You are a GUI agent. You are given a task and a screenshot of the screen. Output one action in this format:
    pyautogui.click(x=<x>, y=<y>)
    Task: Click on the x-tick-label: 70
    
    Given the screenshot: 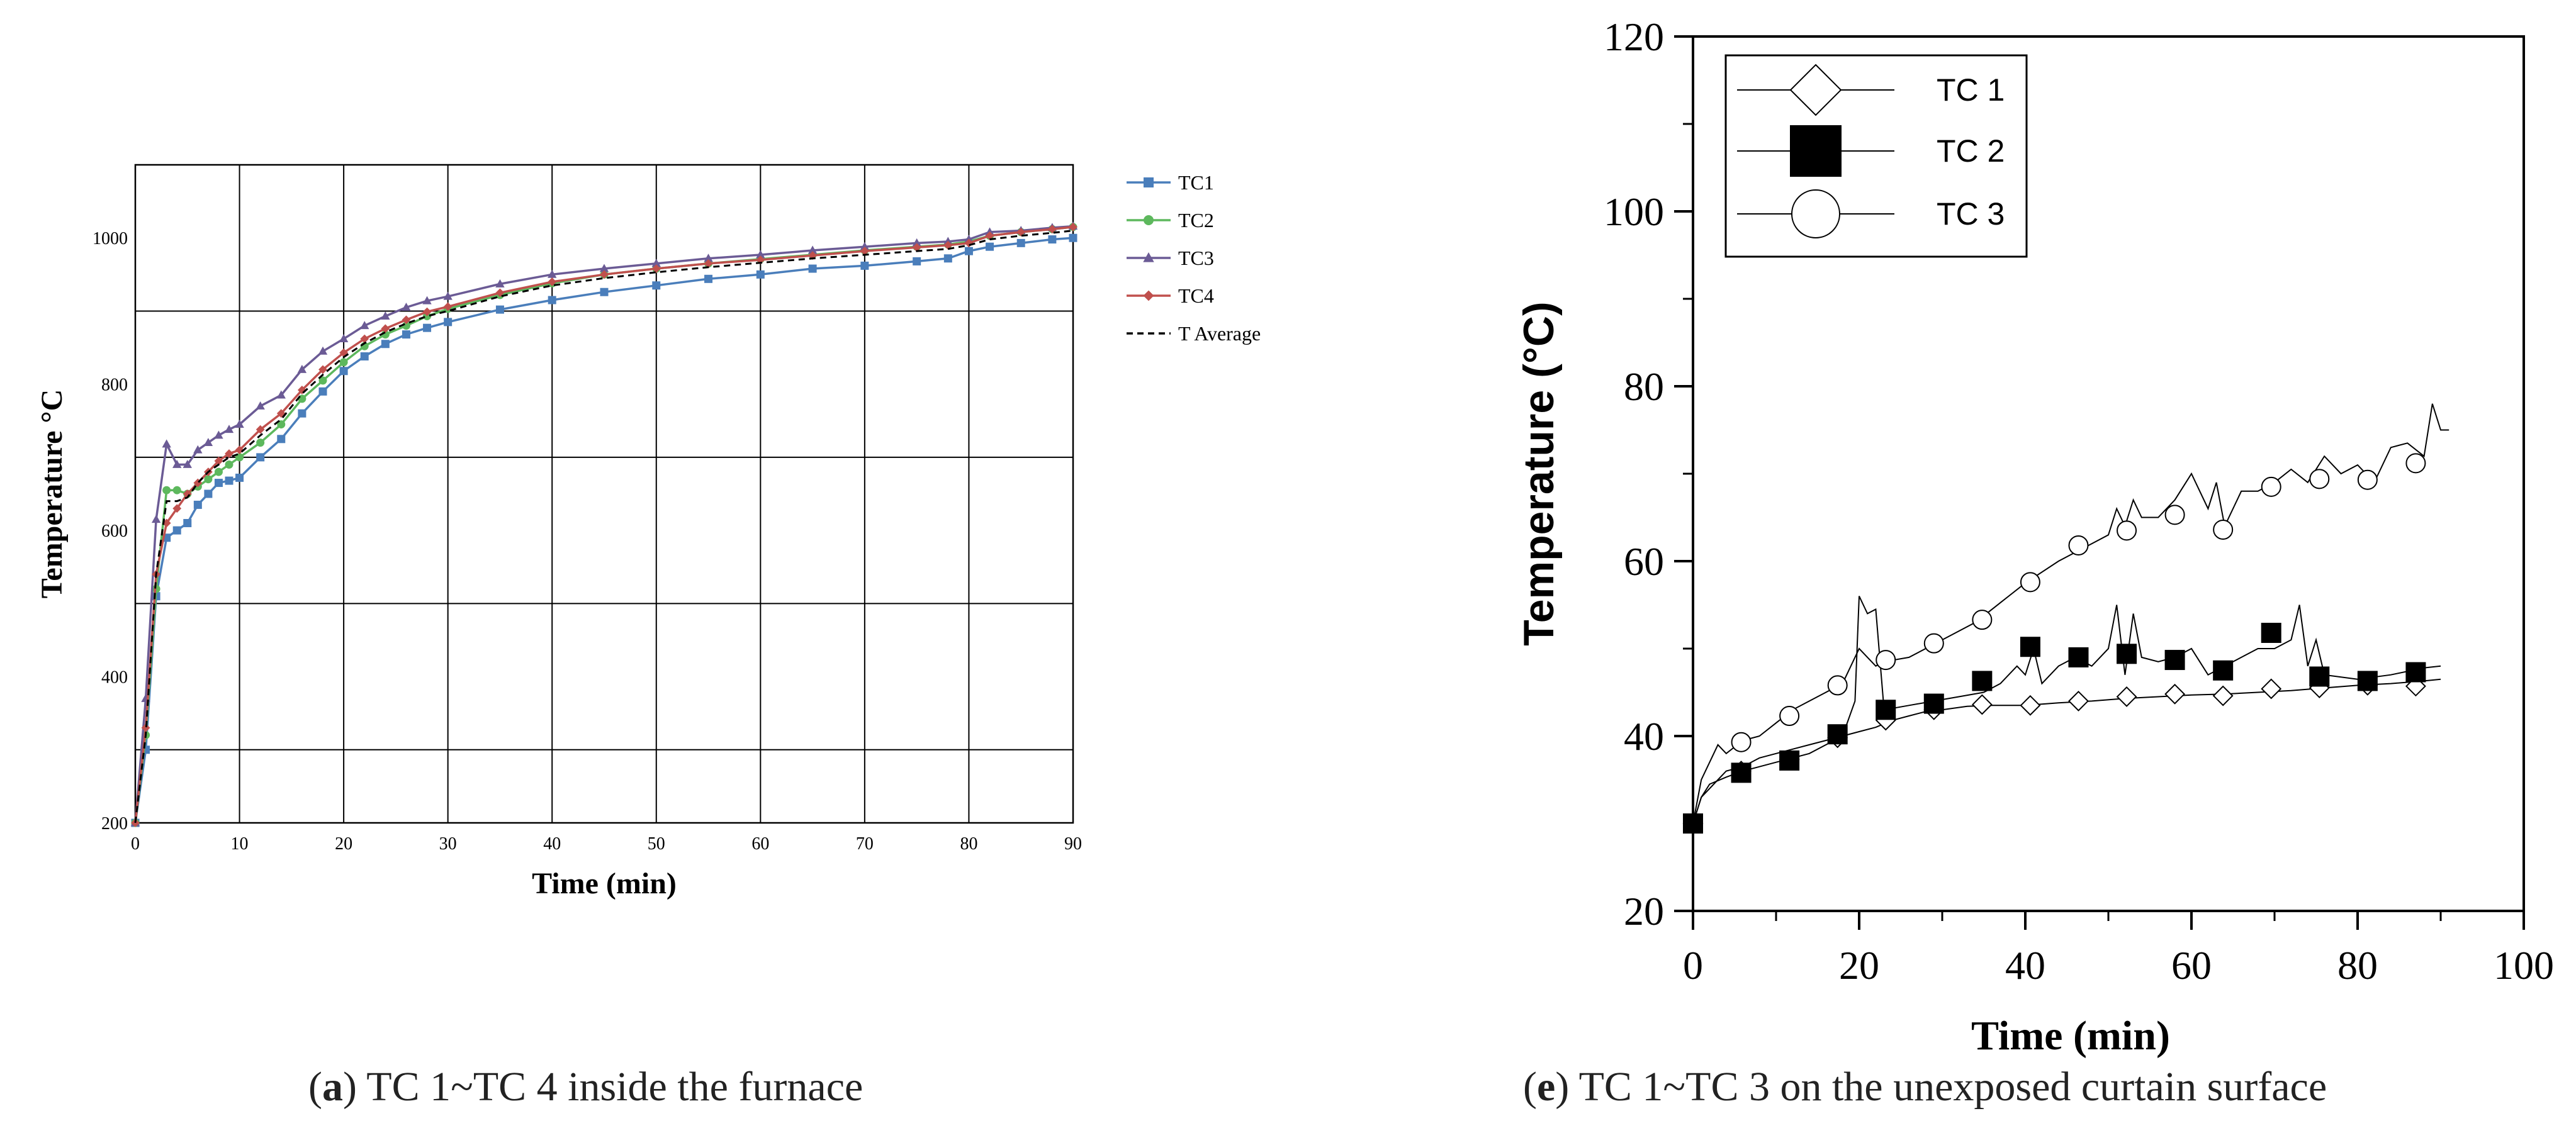 What is the action you would take?
    pyautogui.click(x=865, y=844)
    